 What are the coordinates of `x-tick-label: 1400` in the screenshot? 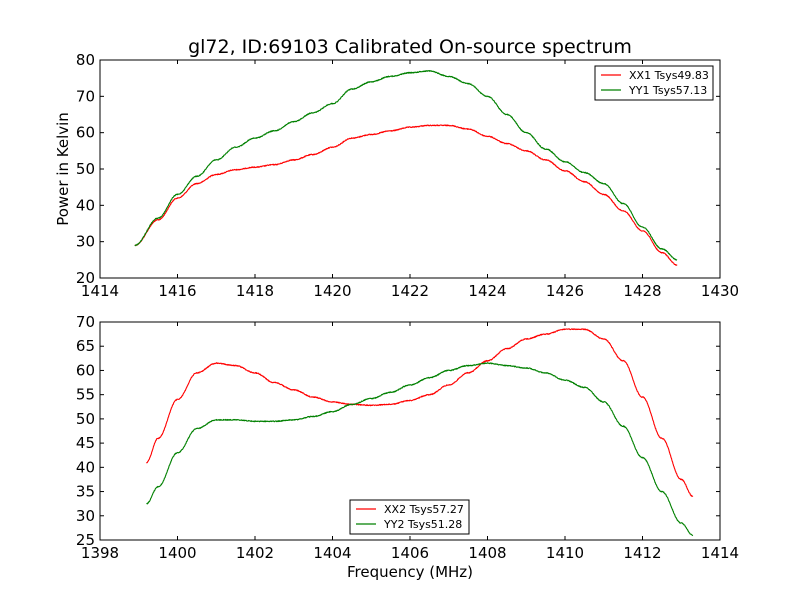 It's located at (177, 553).